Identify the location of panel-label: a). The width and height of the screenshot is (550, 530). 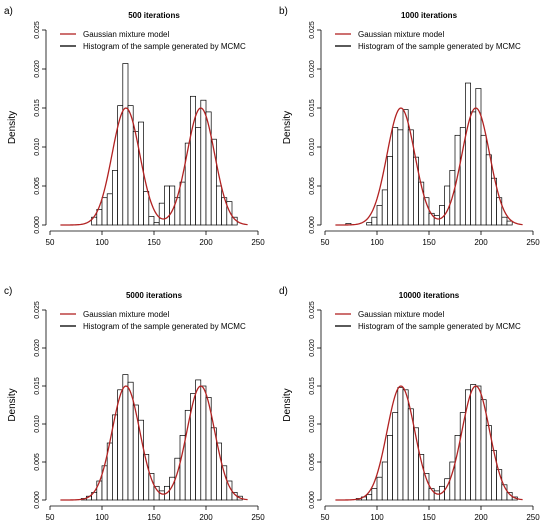
(8, 11).